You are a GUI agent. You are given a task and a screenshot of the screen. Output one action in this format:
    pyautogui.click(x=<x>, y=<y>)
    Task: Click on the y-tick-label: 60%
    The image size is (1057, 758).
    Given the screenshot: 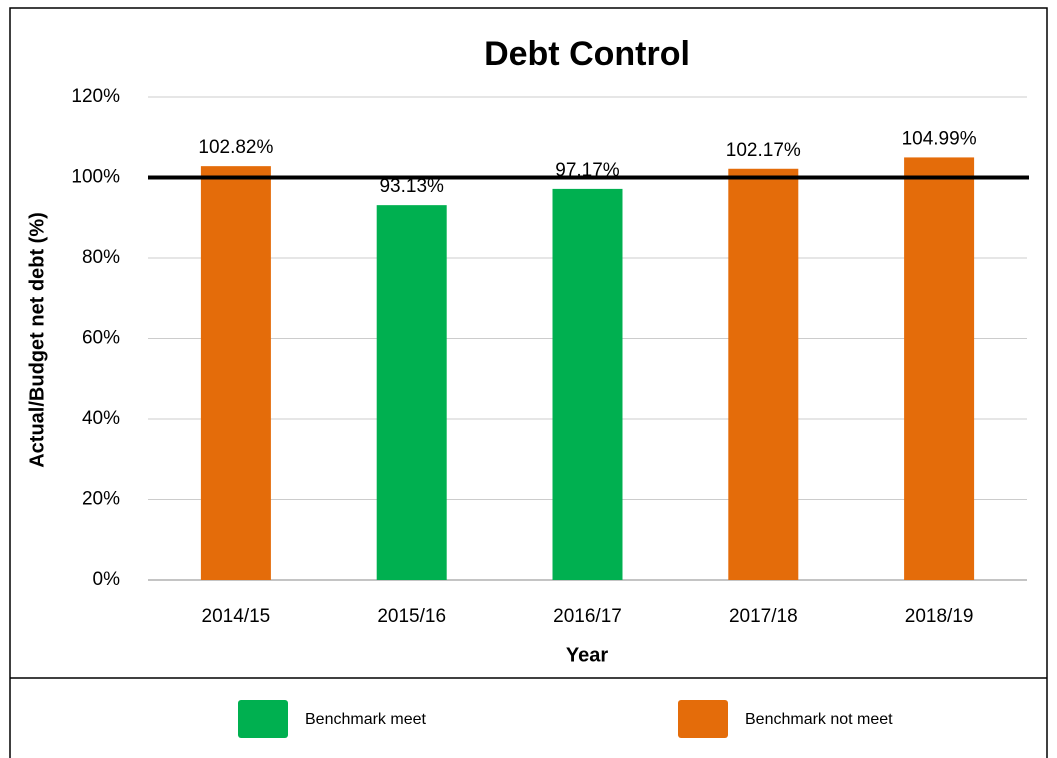 What is the action you would take?
    pyautogui.click(x=101, y=338)
    